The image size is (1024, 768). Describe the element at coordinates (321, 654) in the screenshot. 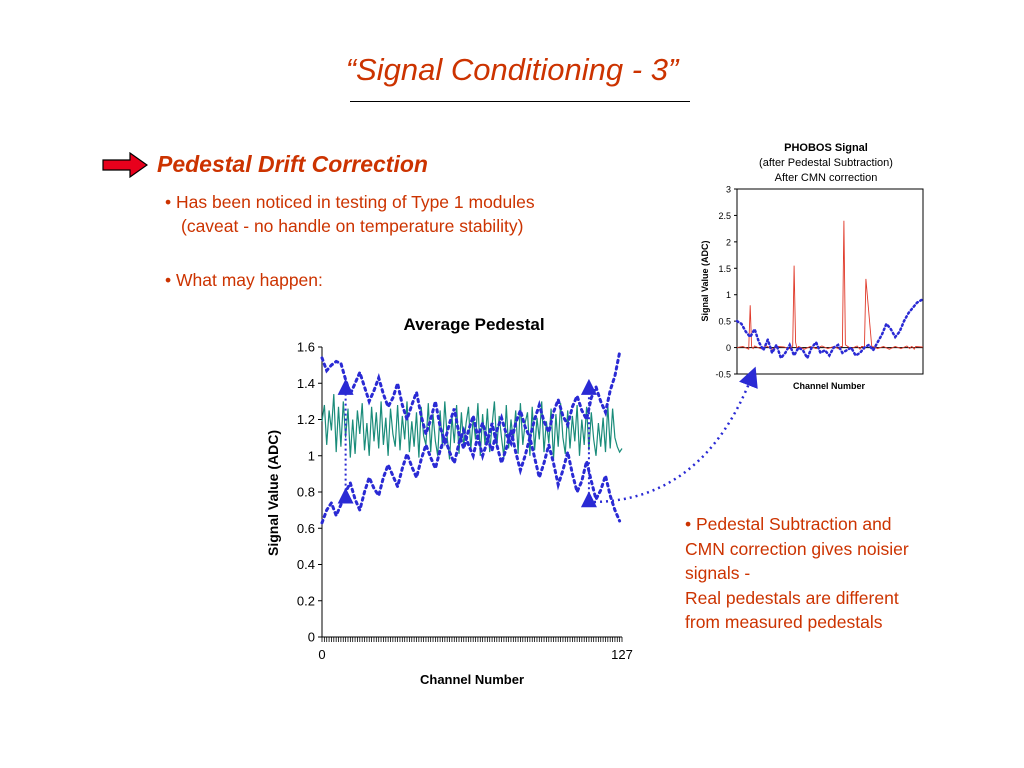

I see `x-tick-label: 0` at that location.